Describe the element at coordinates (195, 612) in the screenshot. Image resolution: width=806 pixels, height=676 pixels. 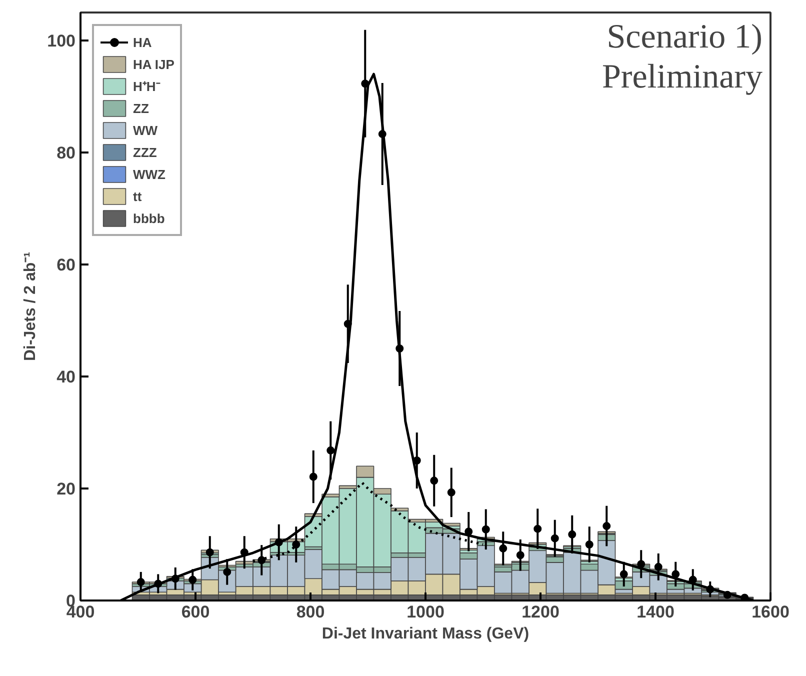
I see `x-tick-label: 600` at that location.